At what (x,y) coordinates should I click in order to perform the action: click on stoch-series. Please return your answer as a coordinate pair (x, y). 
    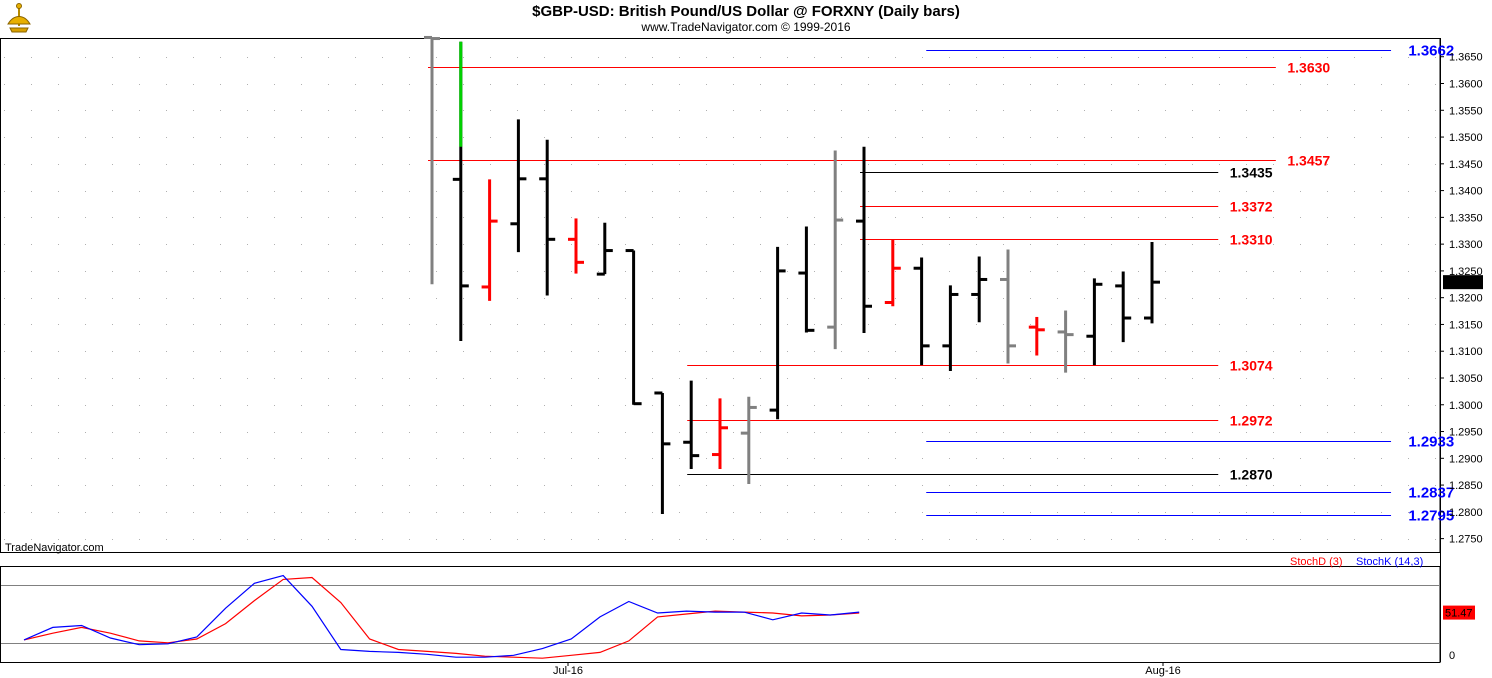
    Looking at the image, I should click on (441, 616).